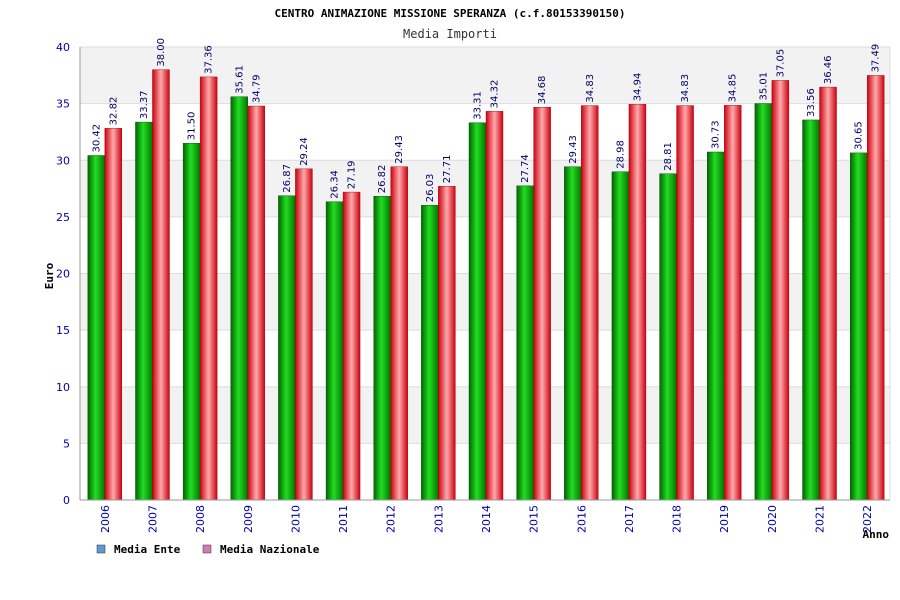 Image resolution: width=900 pixels, height=600 pixels. What do you see at coordinates (876, 534) in the screenshot?
I see `x-axis-label: Anno` at bounding box center [876, 534].